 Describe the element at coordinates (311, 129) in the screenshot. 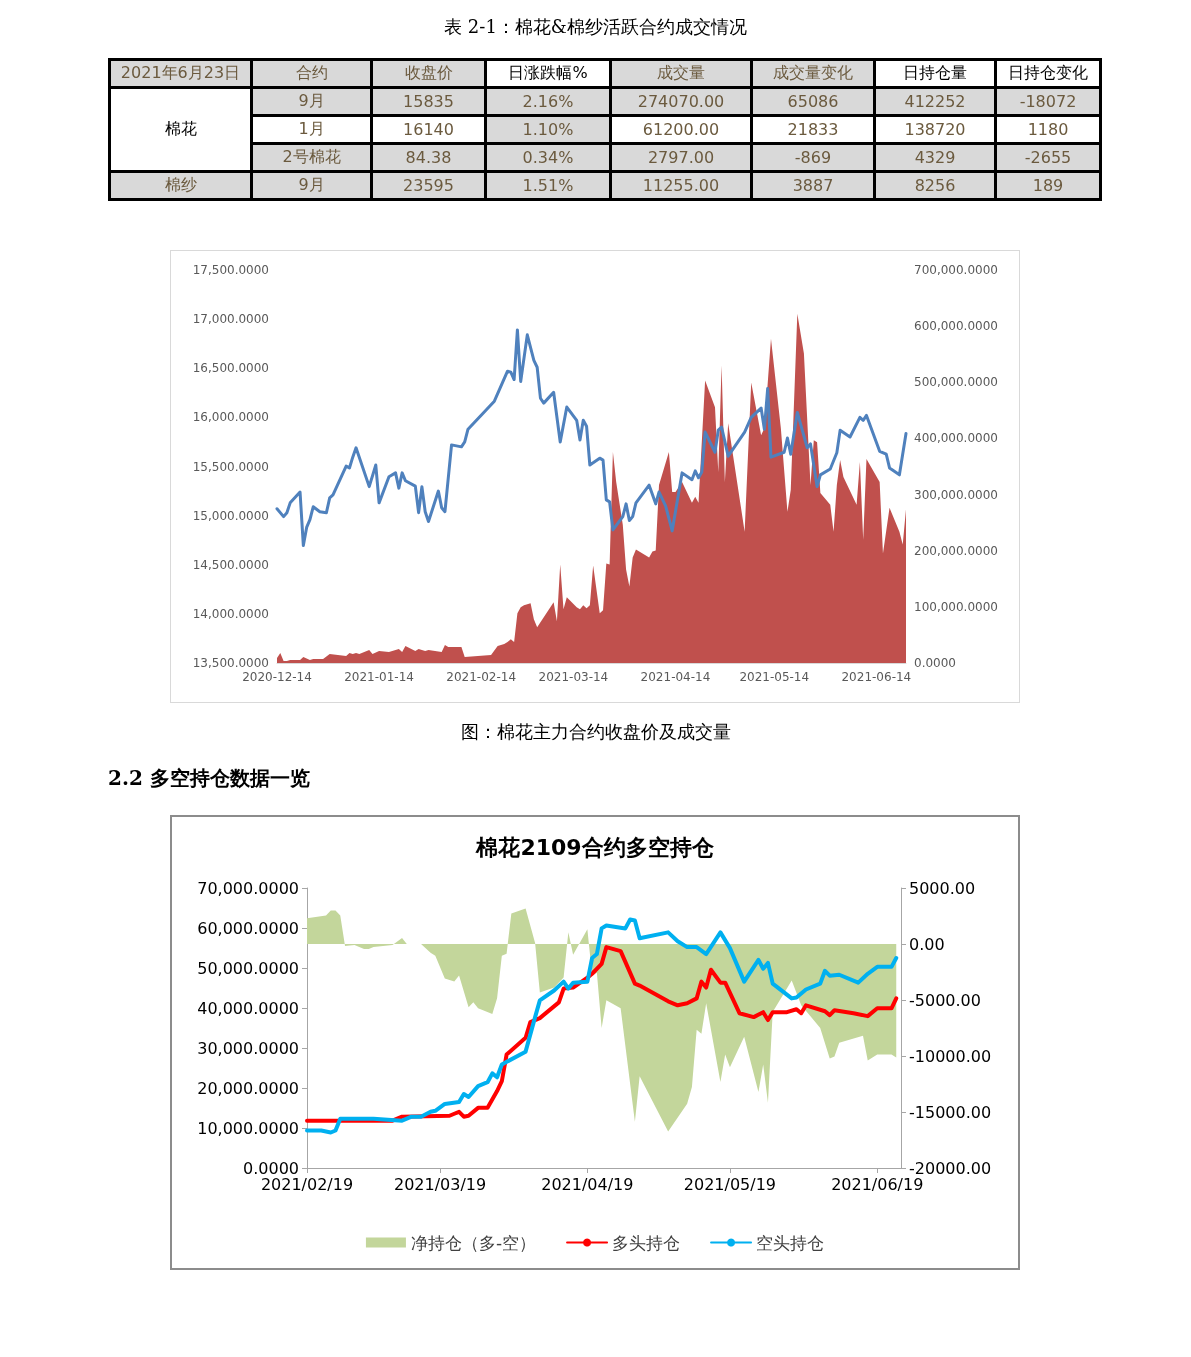

I see `text: 1月` at that location.